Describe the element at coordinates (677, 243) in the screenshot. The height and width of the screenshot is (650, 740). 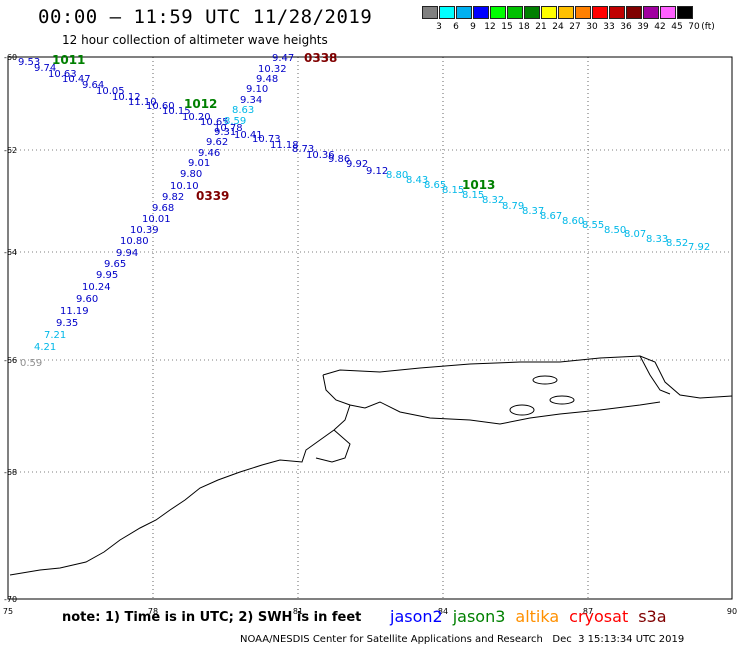
I see `wave-height-label: 8.52` at that location.